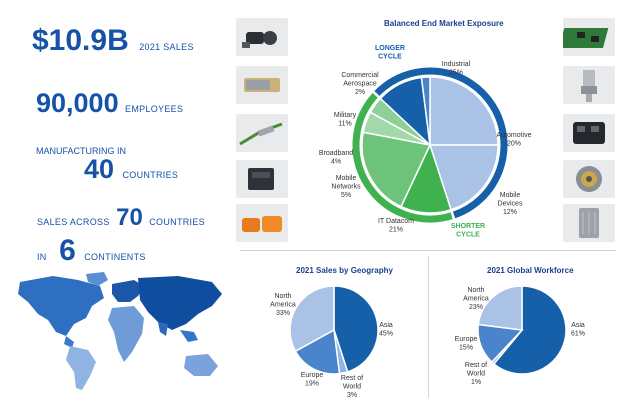 This screenshot has width=640, height=404. What do you see at coordinates (360, 84) in the screenshot?
I see `end-market-label-commercial-aerospace: Commercial Aerospace 2%` at bounding box center [360, 84].